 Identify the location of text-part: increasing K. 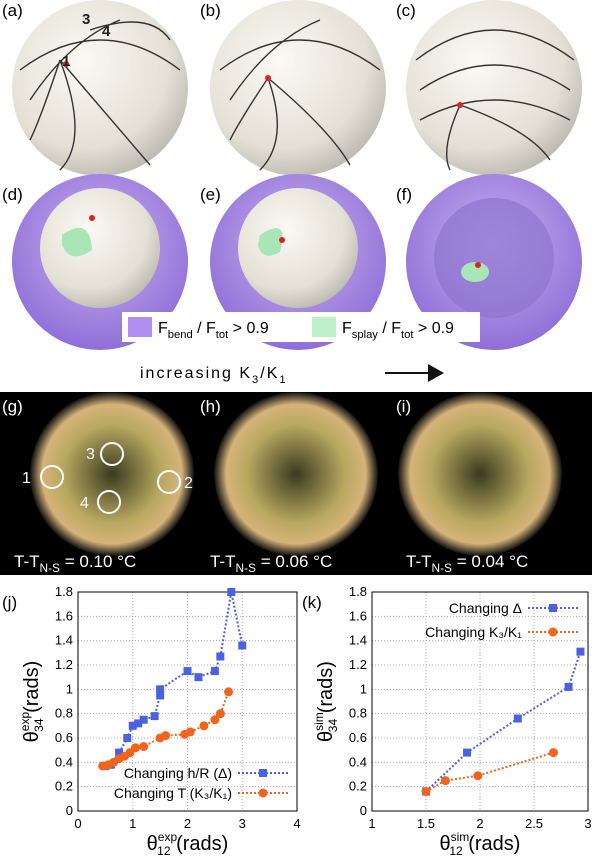
(196, 373).